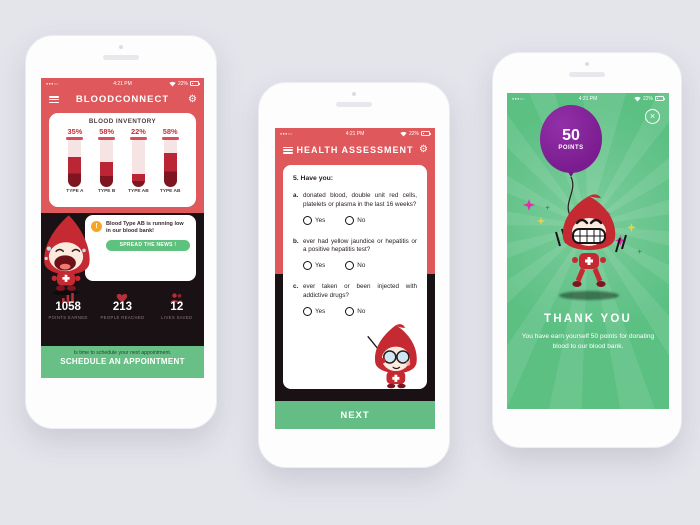  What do you see at coordinates (138, 160) in the screenshot?
I see `tube-type-ab: 22% TYPE AB` at bounding box center [138, 160].